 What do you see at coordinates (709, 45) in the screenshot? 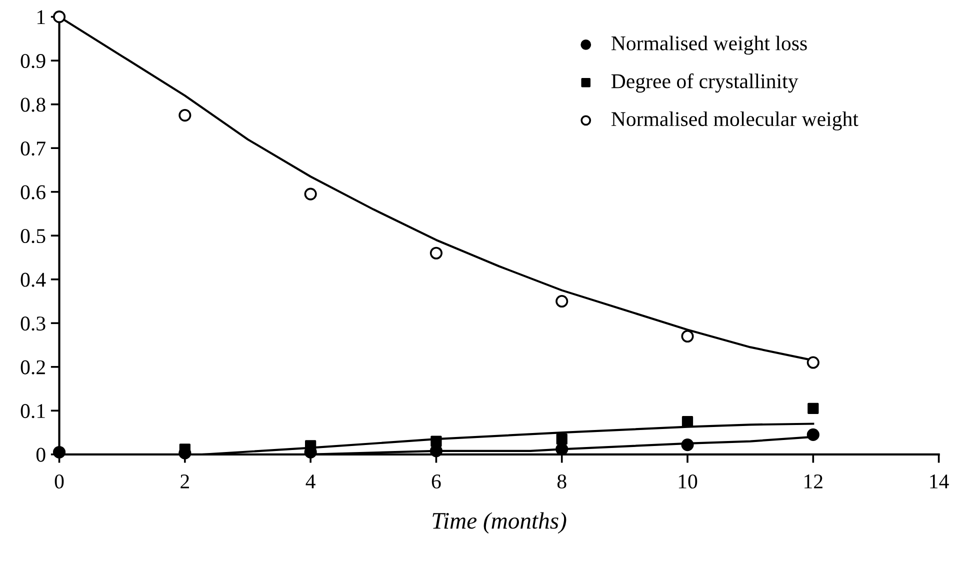
I see `legend-label: Normalised weight loss` at bounding box center [709, 45].